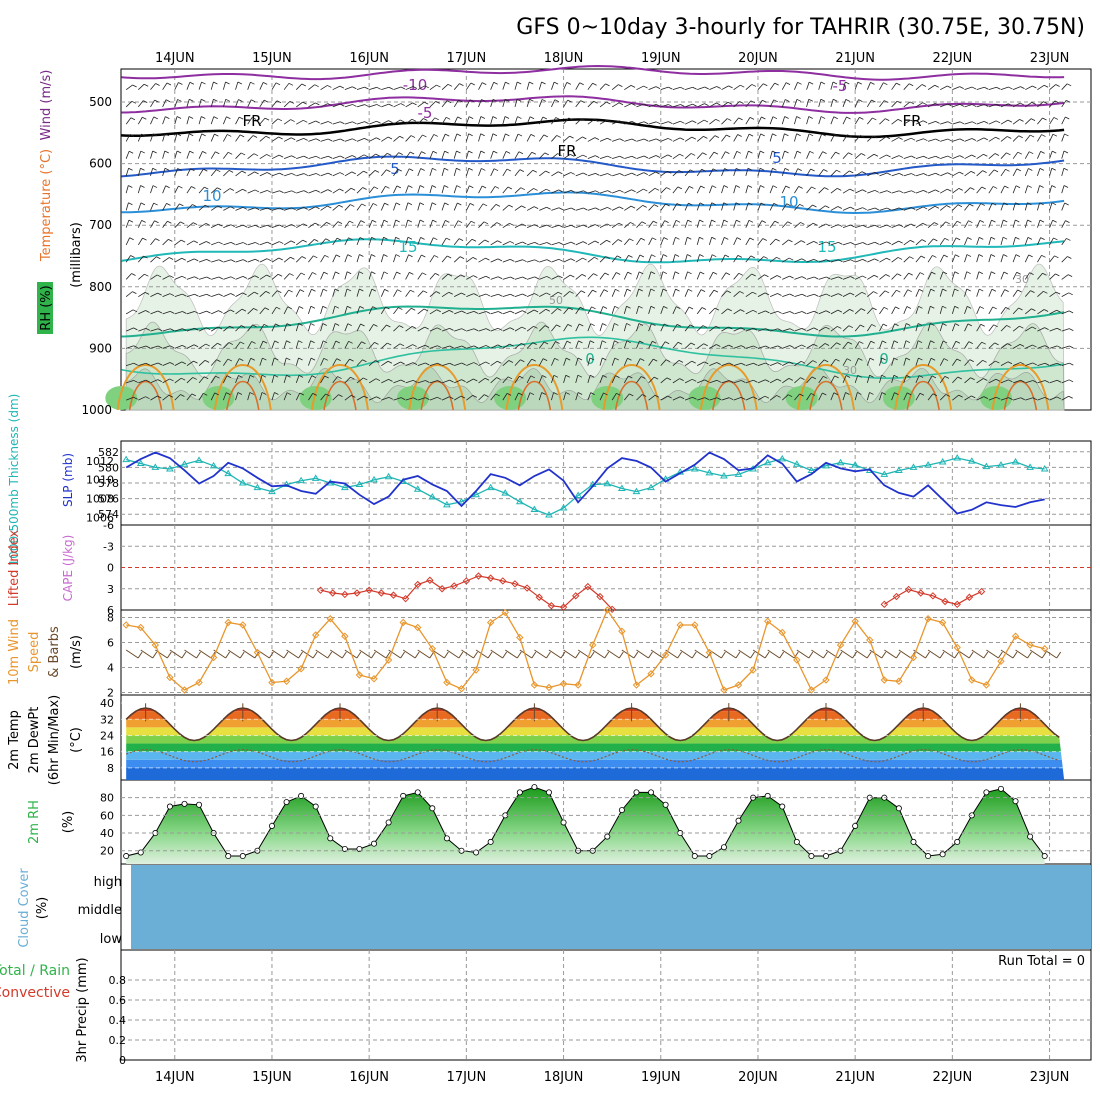  I want to click on date-label-top: 15JUN, so click(272, 58).